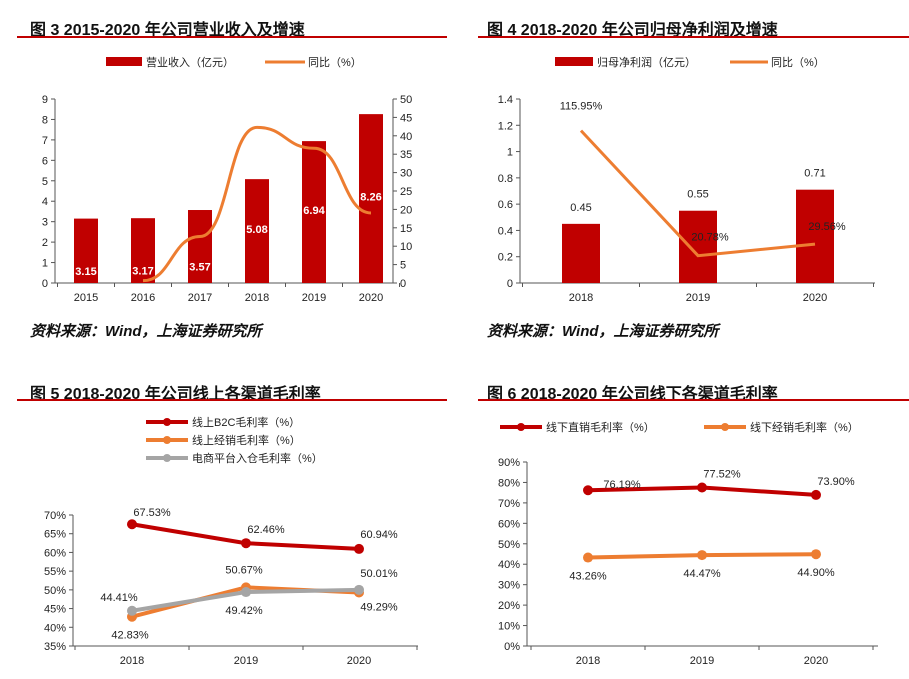 The width and height of the screenshot is (909, 679). I want to click on y2-tick-label: 5, so click(403, 266).